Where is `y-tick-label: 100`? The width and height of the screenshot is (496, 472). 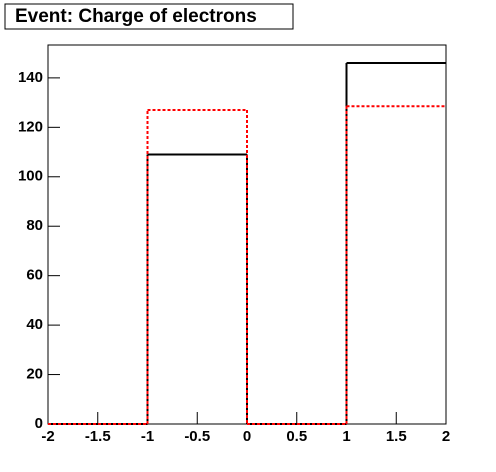
y-tick-label: 100 is located at coordinates (30, 176).